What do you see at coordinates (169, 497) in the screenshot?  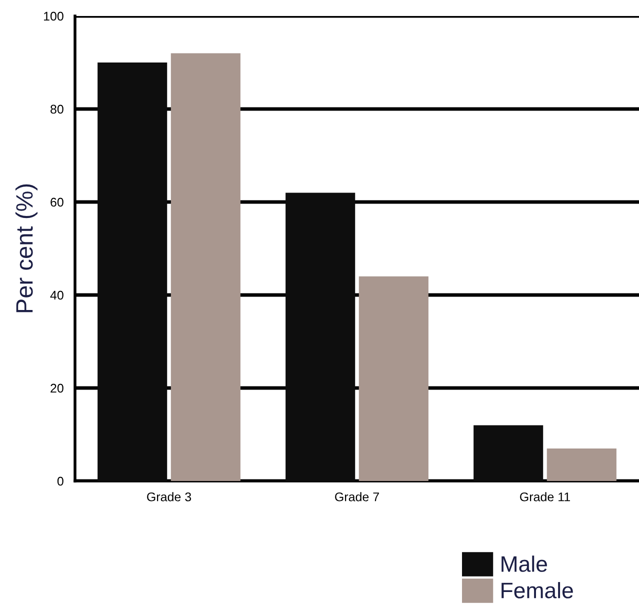 I see `x-tick-label: Grade 3` at bounding box center [169, 497].